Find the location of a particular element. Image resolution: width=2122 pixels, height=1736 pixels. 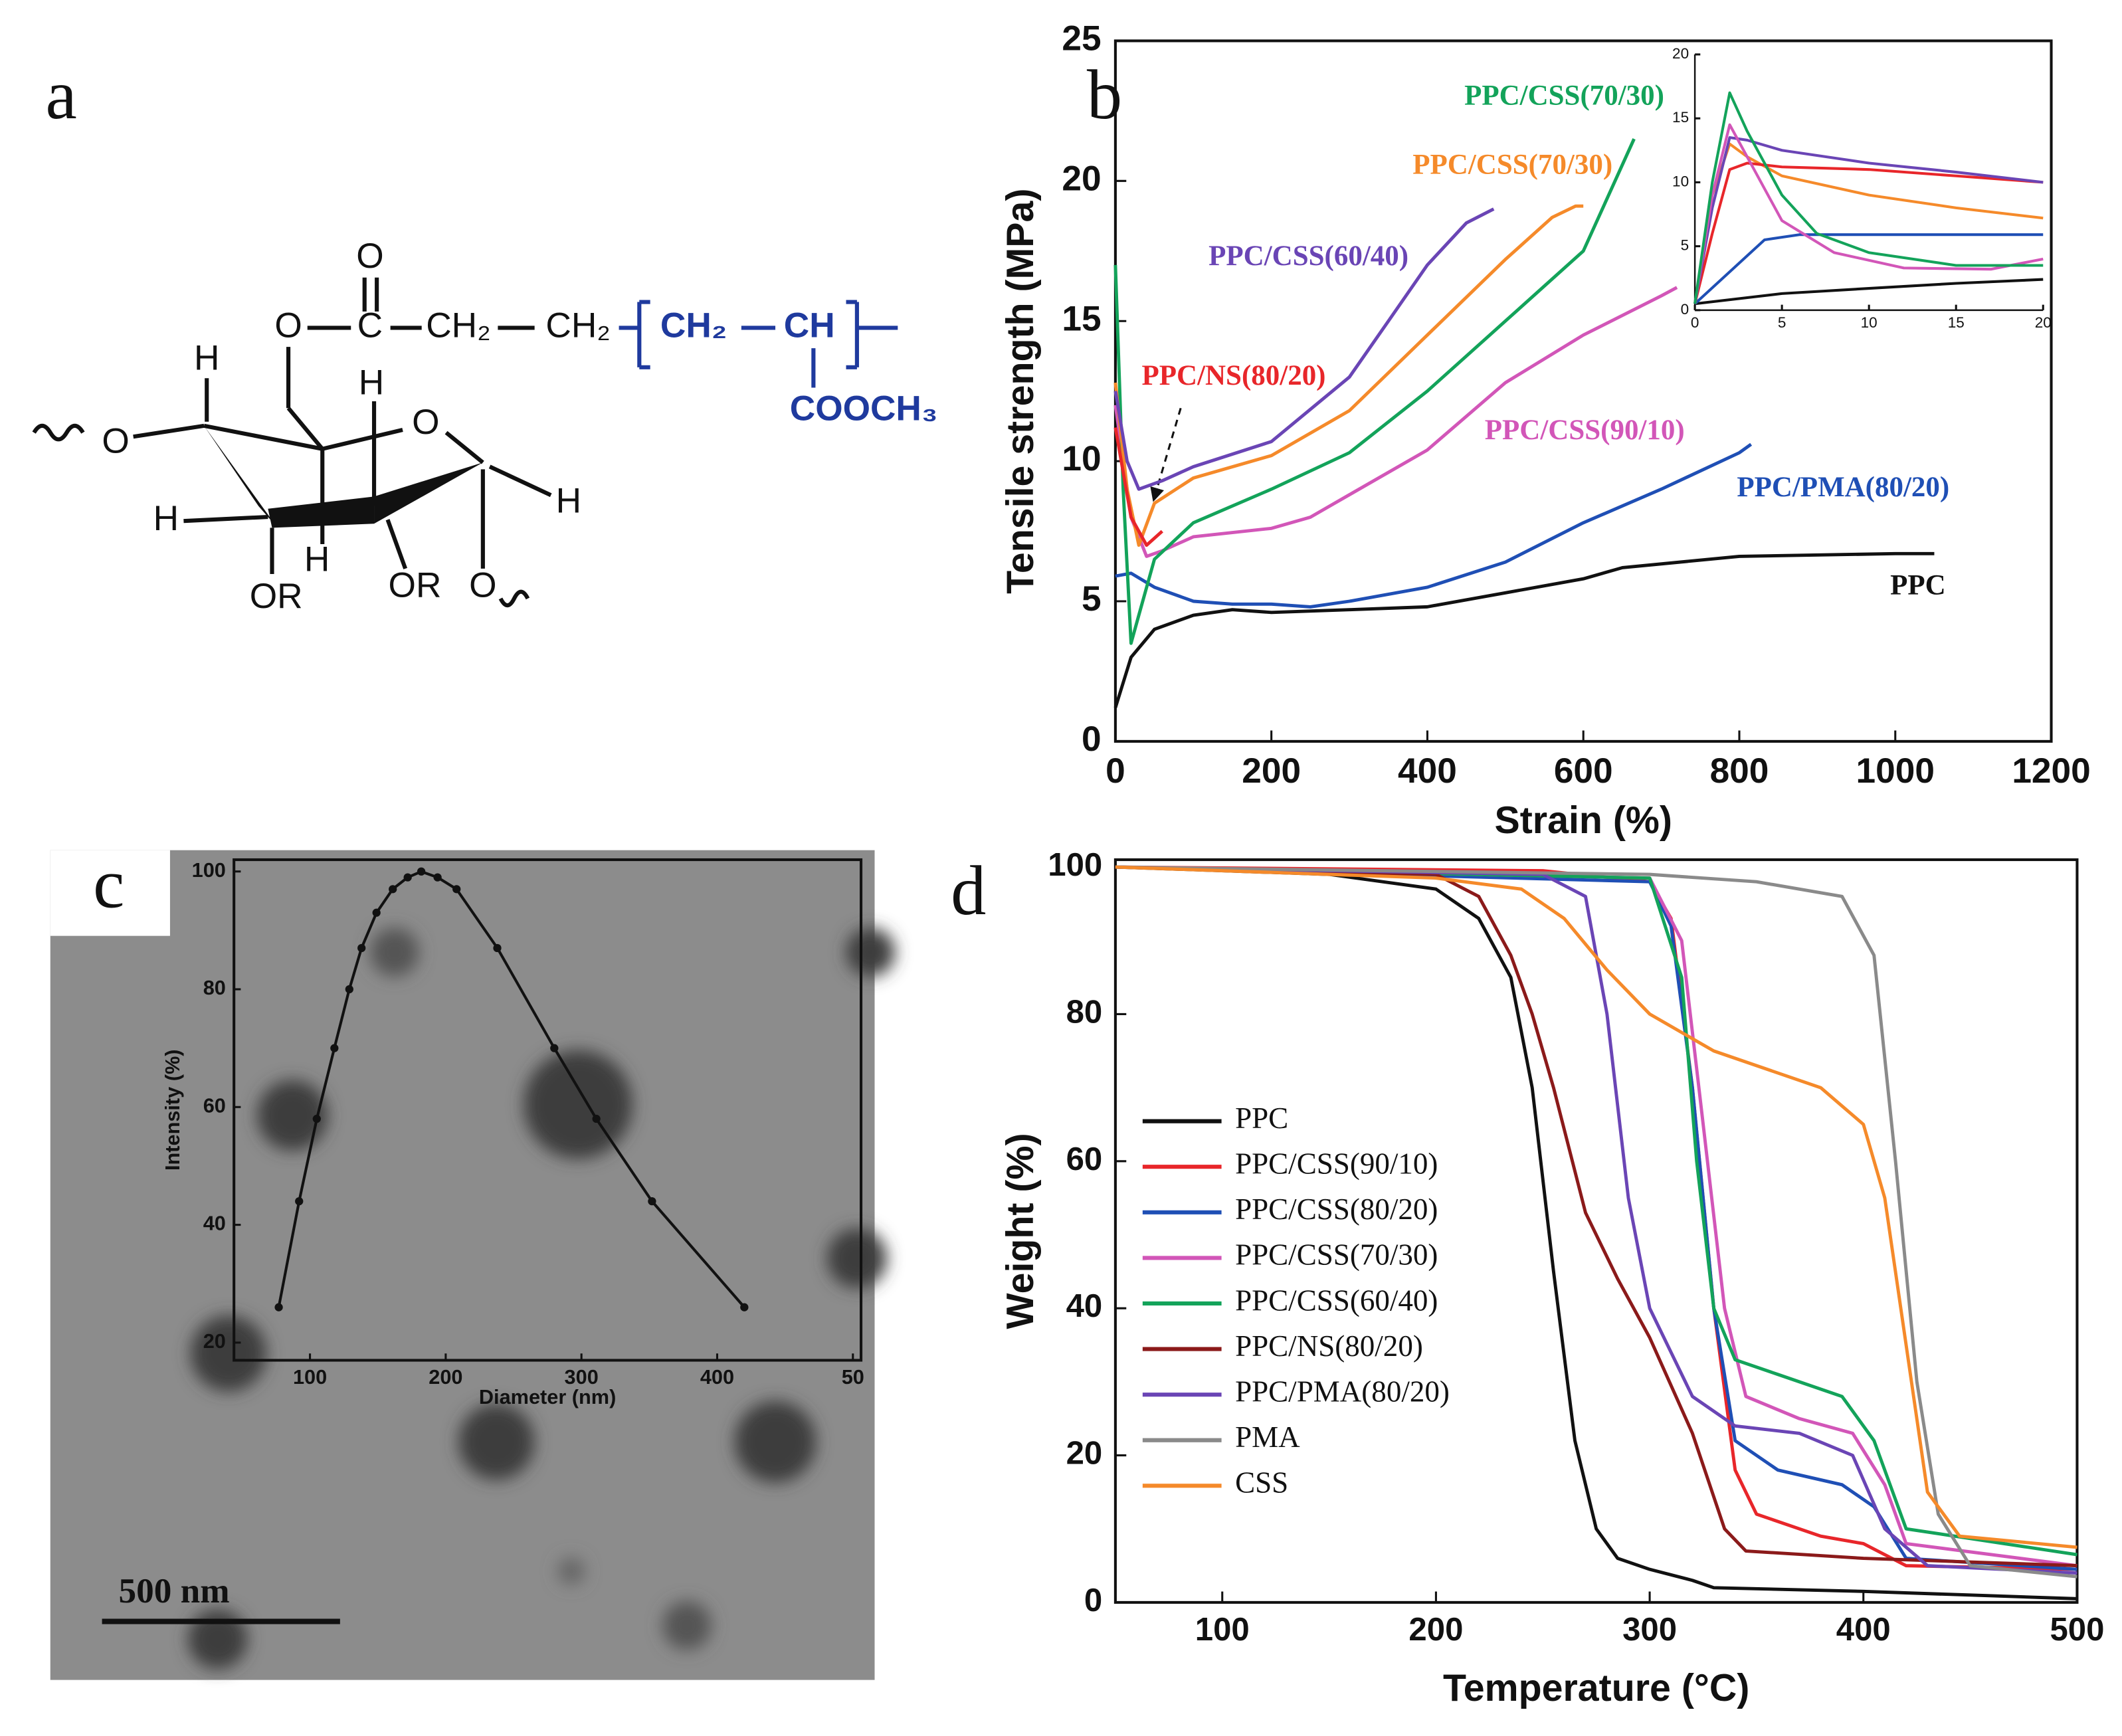

x-tick-label: 1200 is located at coordinates (2051, 771).